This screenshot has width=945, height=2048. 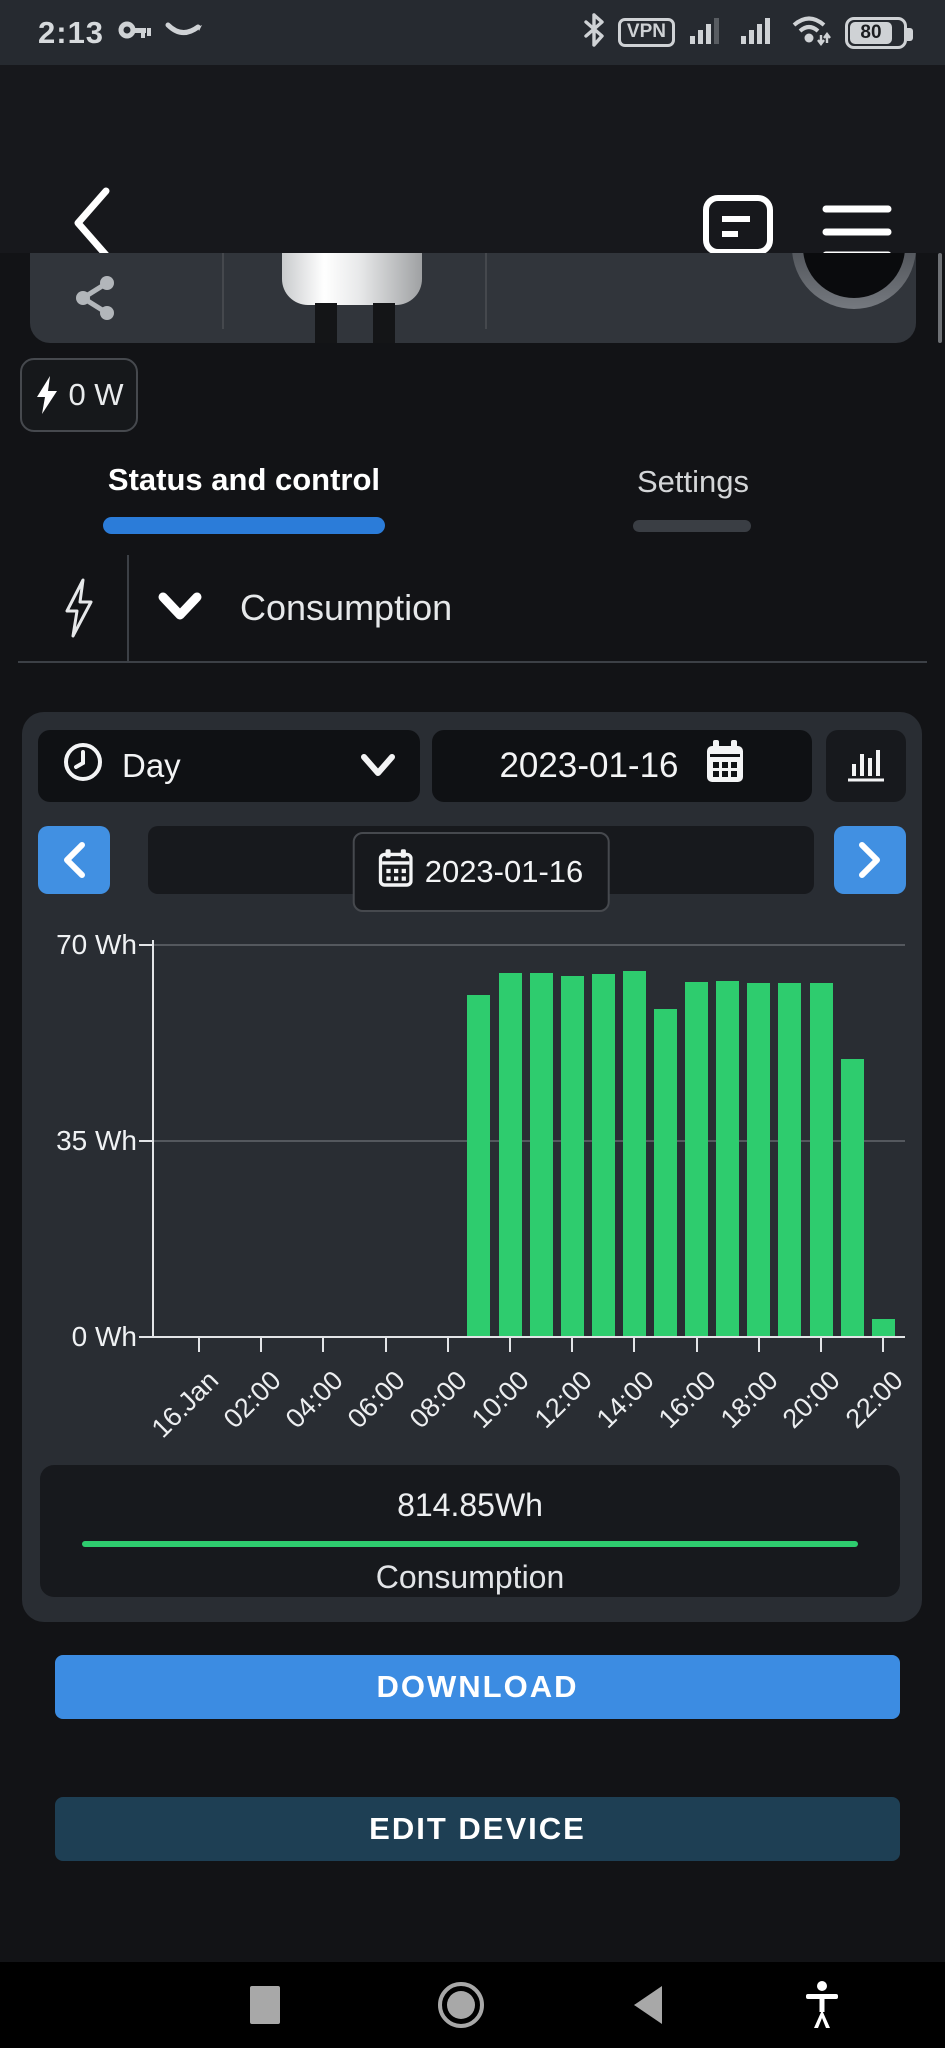 What do you see at coordinates (470, 1505) in the screenshot?
I see `legend-total-value: 814.85Wh` at bounding box center [470, 1505].